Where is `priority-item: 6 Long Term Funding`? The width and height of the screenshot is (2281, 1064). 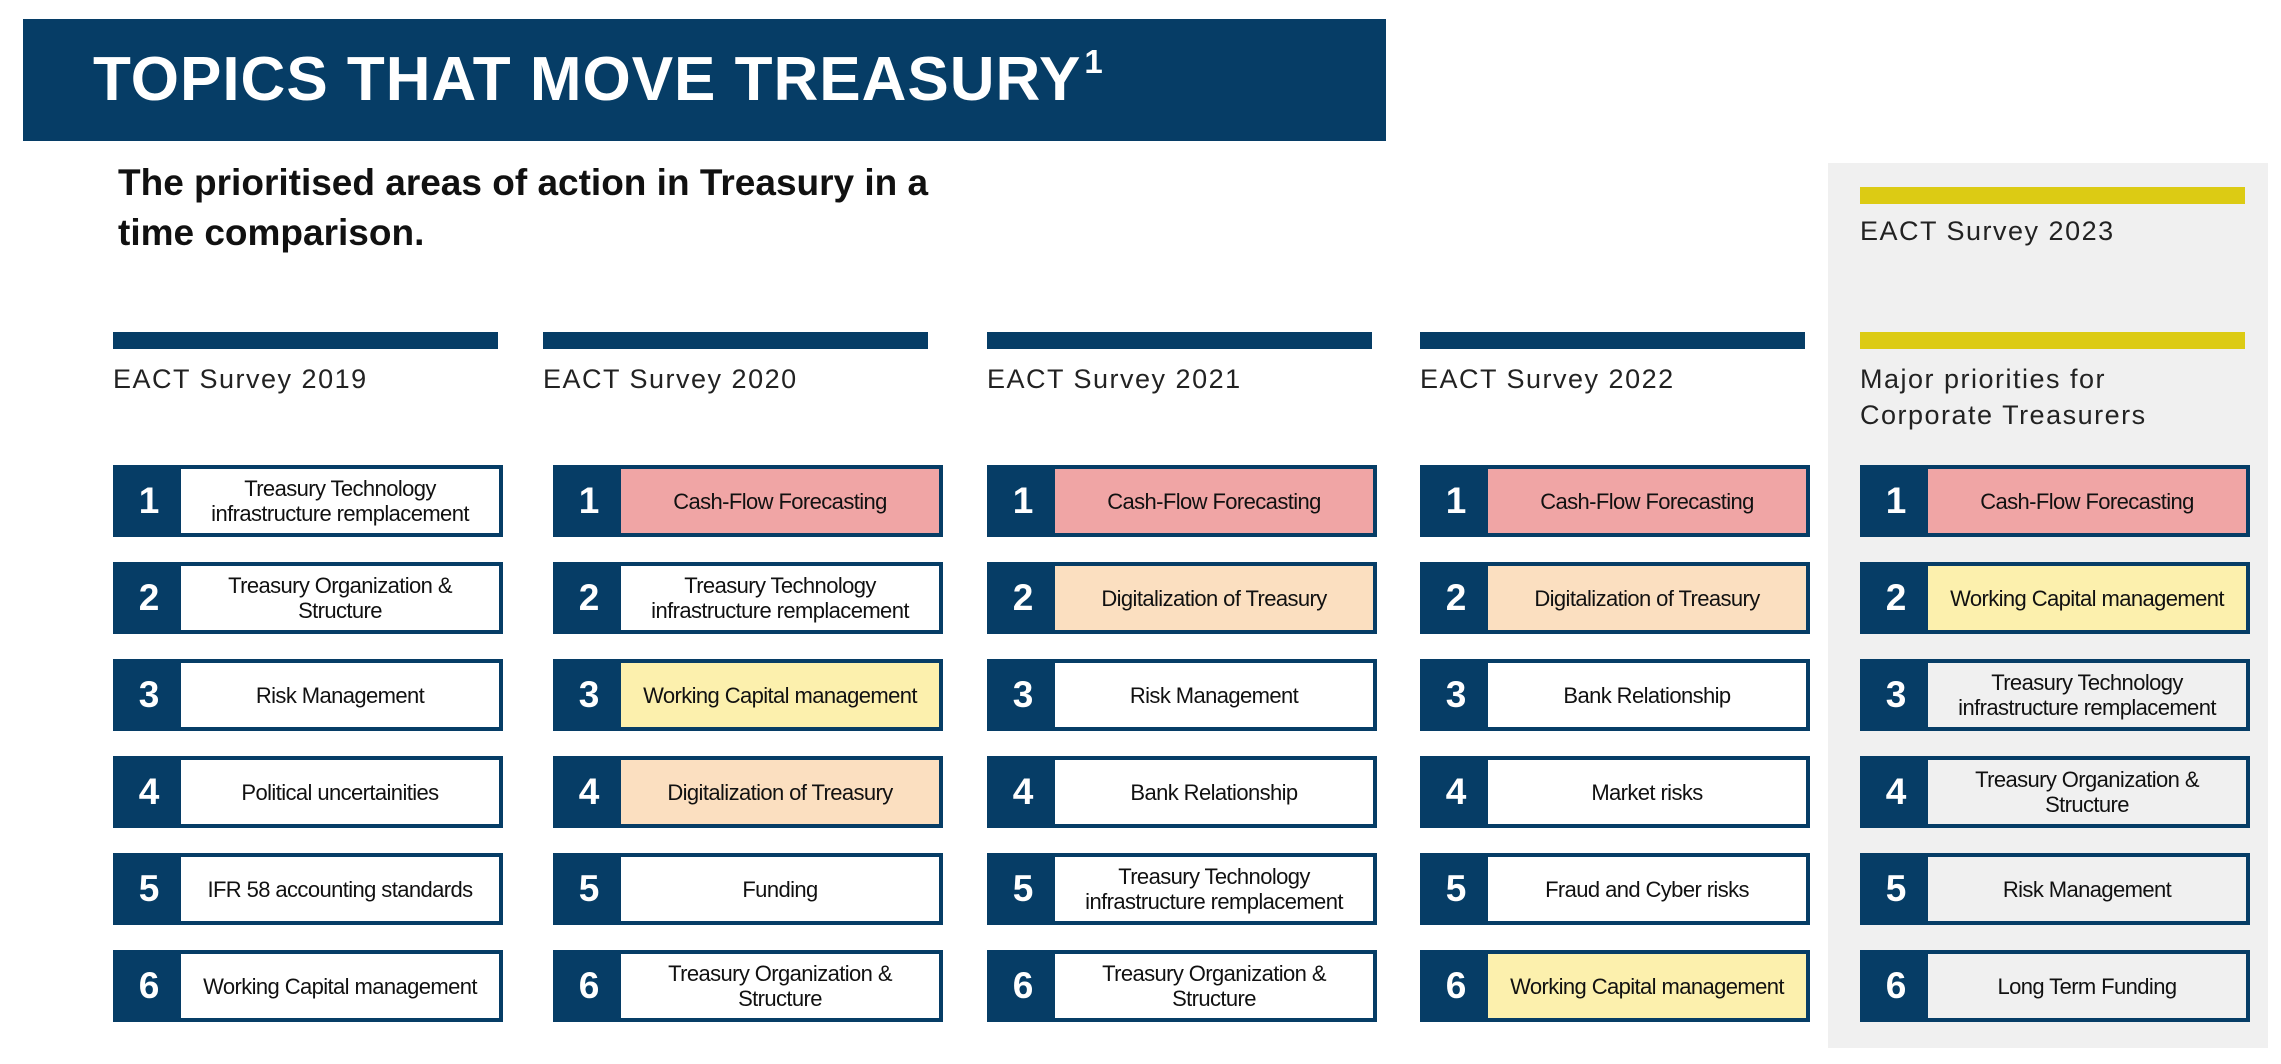 priority-item: 6 Long Term Funding is located at coordinates (2055, 986).